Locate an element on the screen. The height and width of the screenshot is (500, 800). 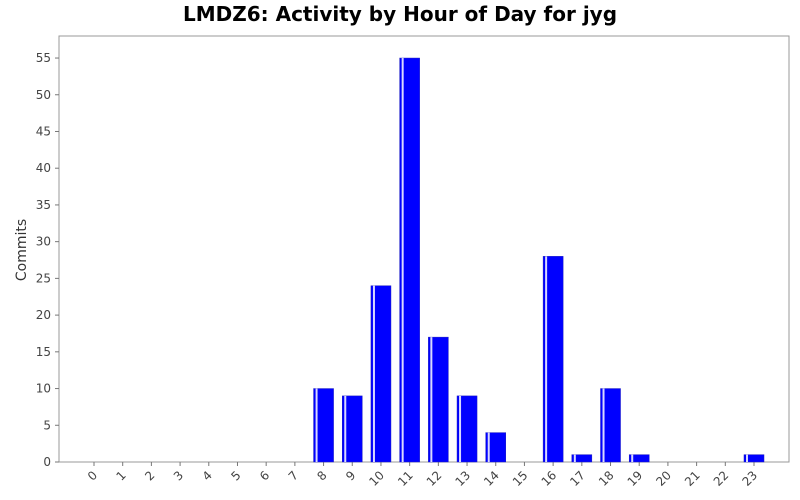
x-tick-label: 2 is located at coordinates (149, 475).